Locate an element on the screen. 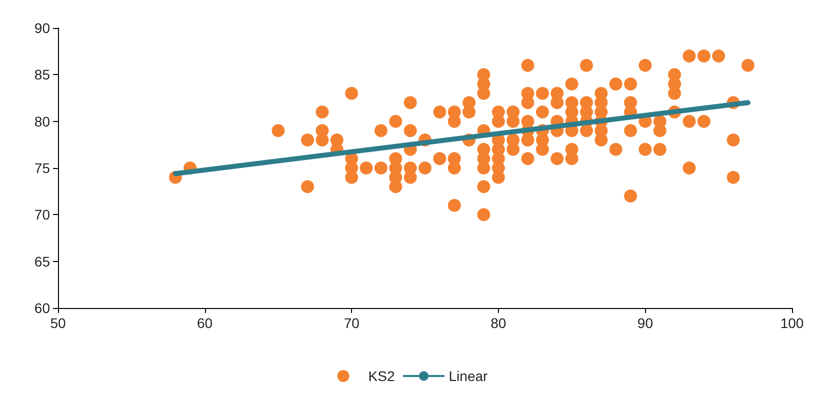 This screenshot has width=825, height=401. x-tick-label: 70 is located at coordinates (352, 323).